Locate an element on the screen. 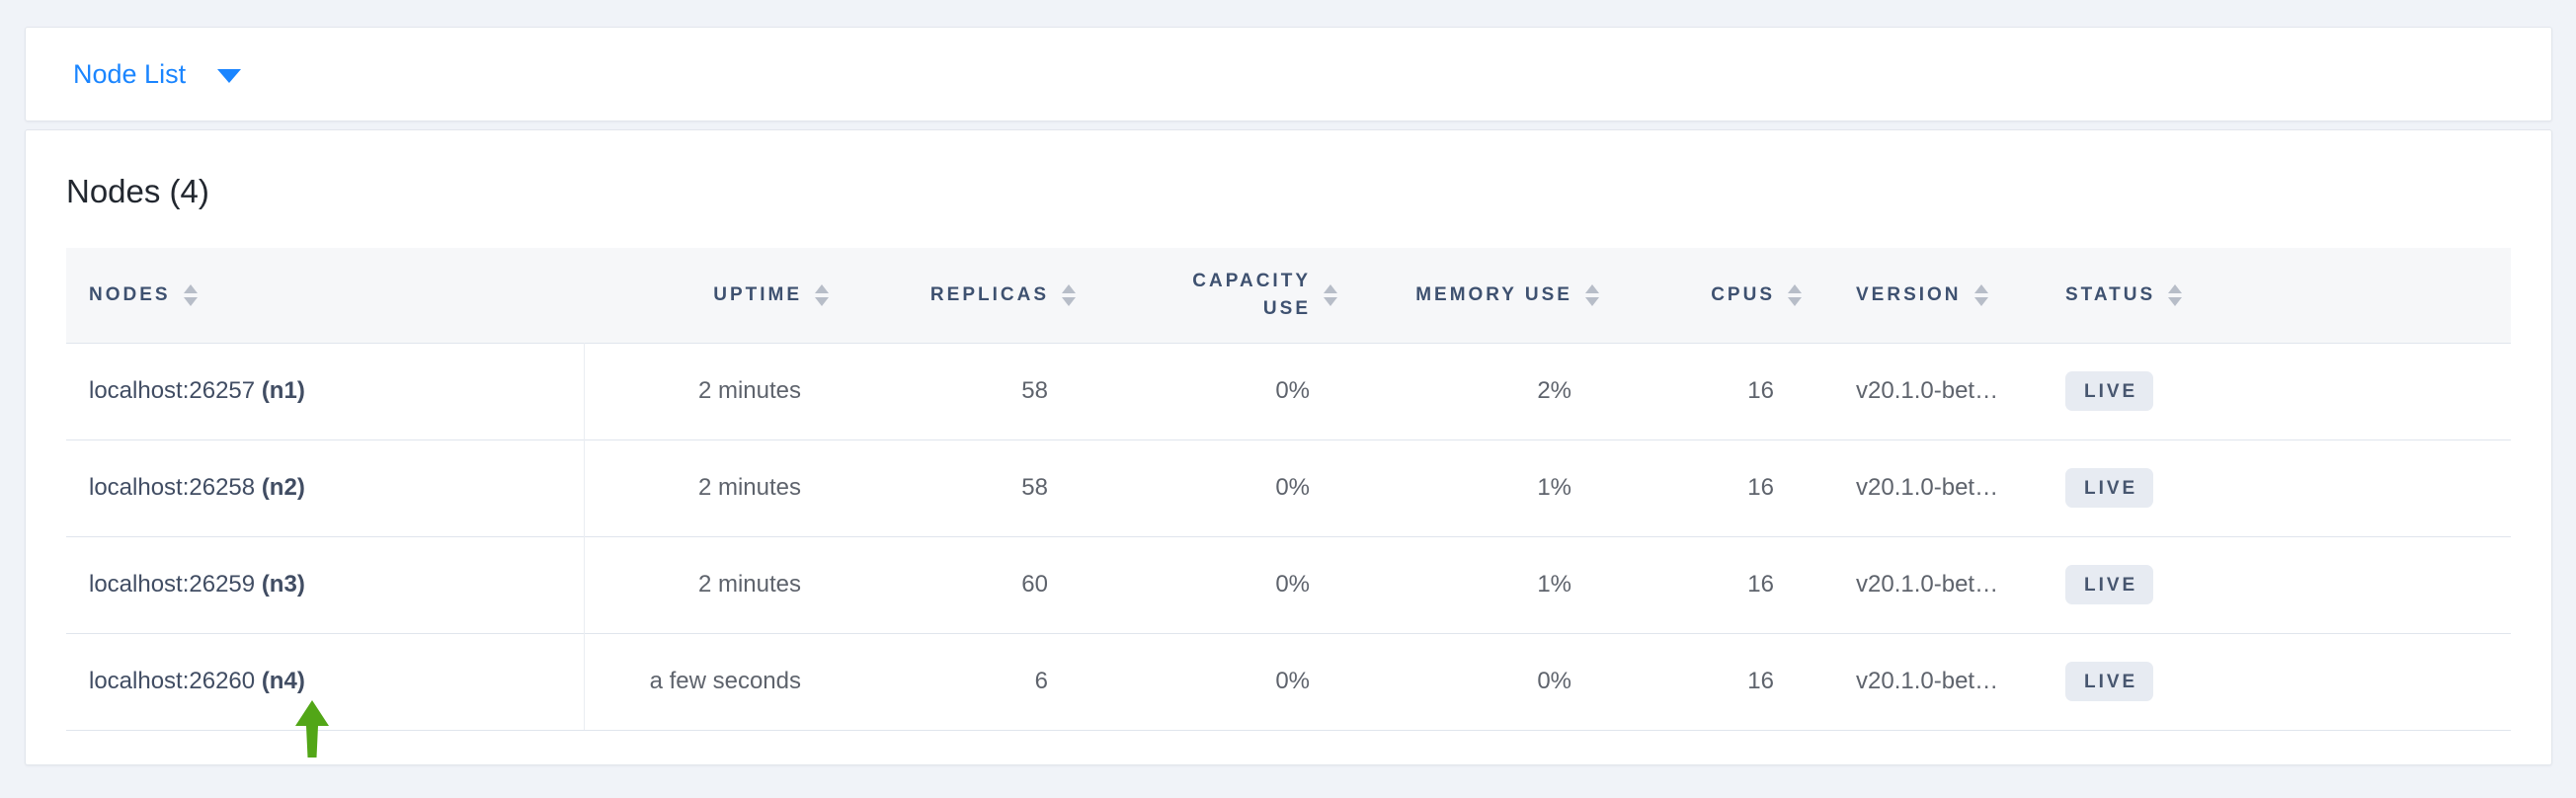 The height and width of the screenshot is (798, 2576). cell-node-address: localhost:26258 (n2) is located at coordinates (325, 487).